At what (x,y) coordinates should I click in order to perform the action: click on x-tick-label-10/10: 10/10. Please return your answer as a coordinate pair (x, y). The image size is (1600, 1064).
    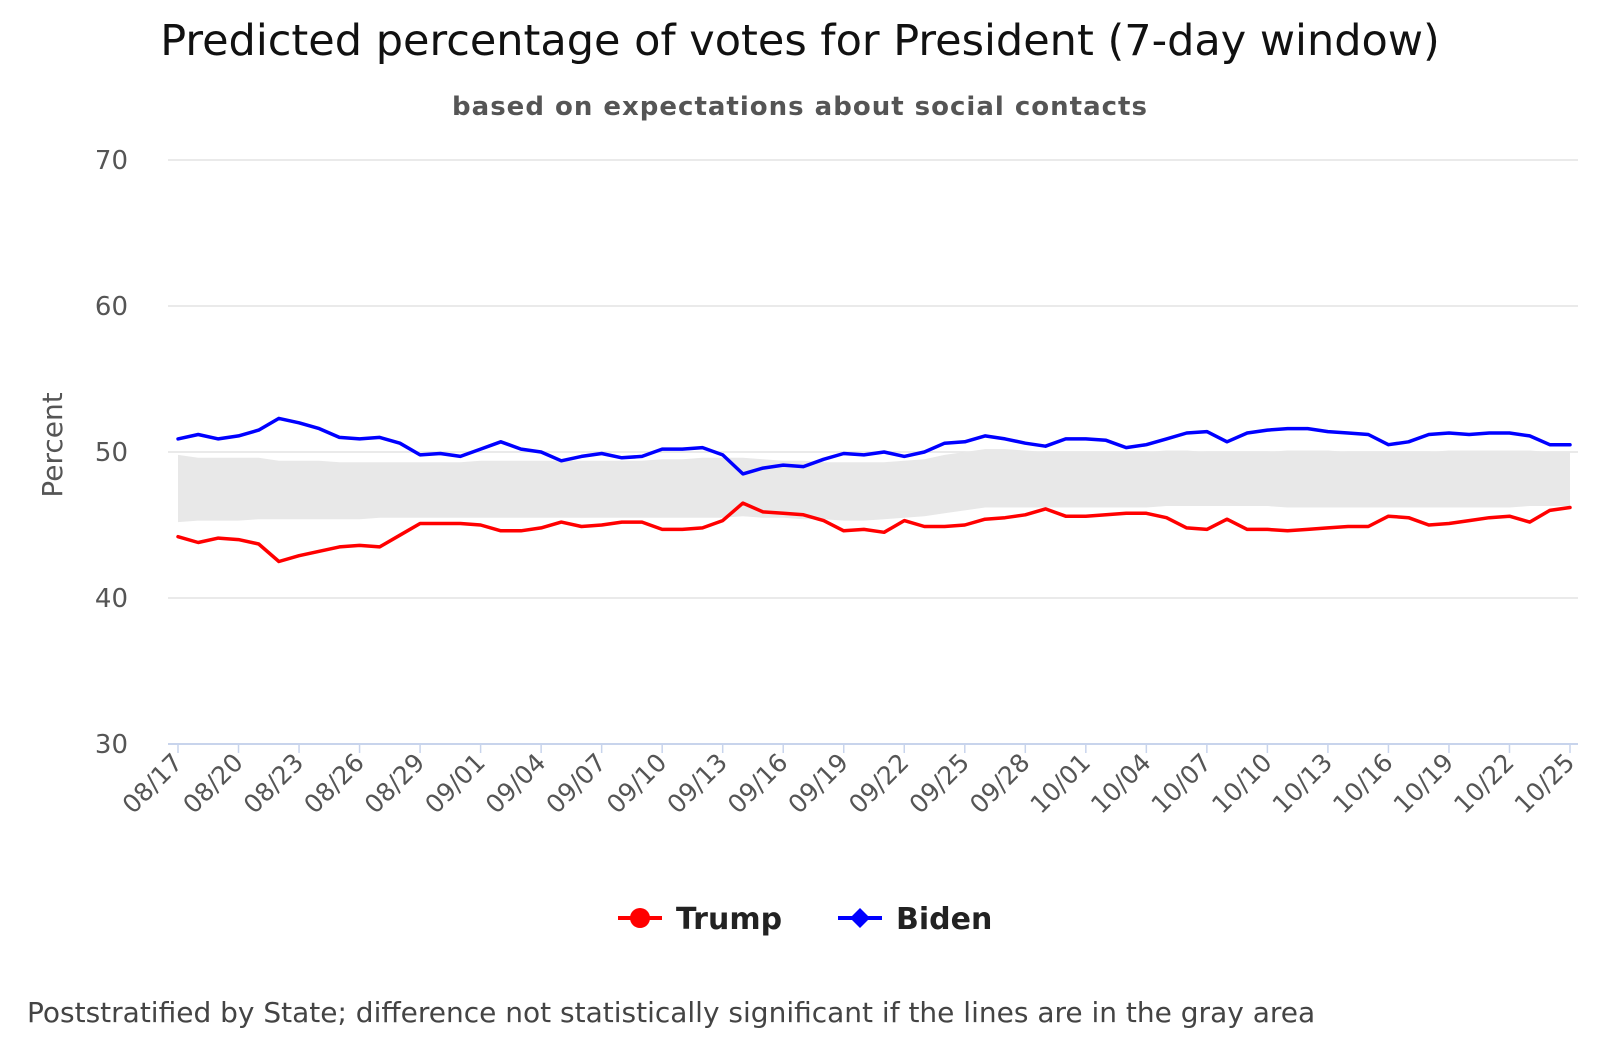
    Looking at the image, I should click on (1241, 783).